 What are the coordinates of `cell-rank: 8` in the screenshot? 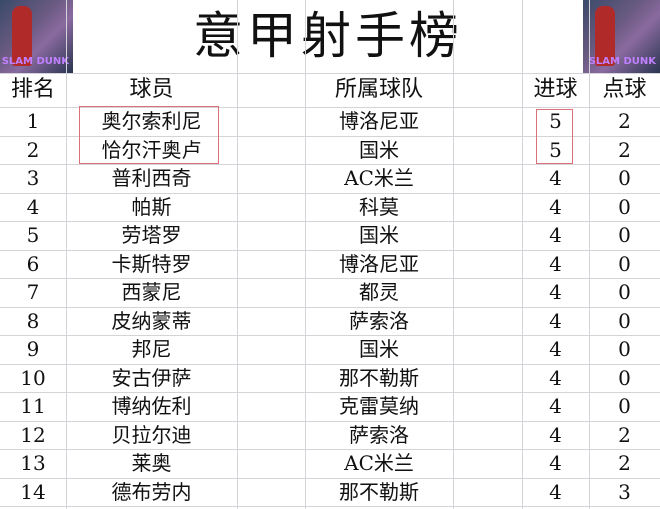 It's located at (33, 321).